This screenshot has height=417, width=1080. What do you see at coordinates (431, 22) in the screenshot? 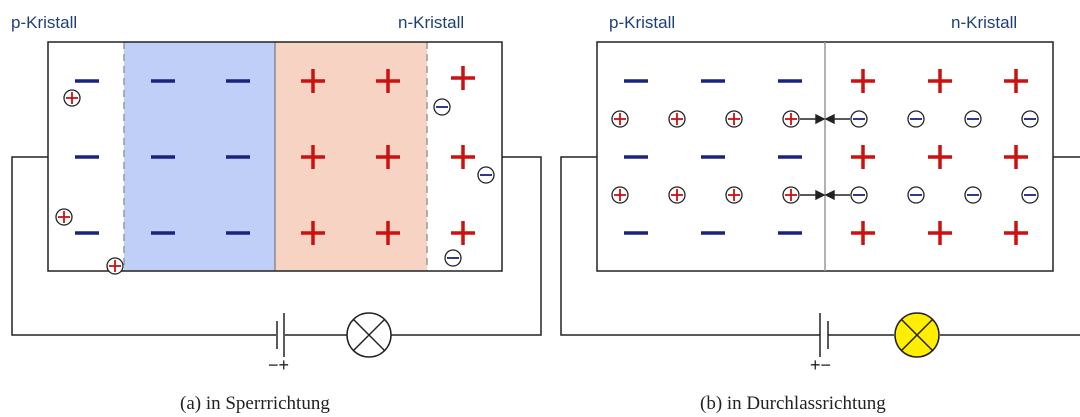
I see `label-n-crystal-a: n-Kristall` at bounding box center [431, 22].